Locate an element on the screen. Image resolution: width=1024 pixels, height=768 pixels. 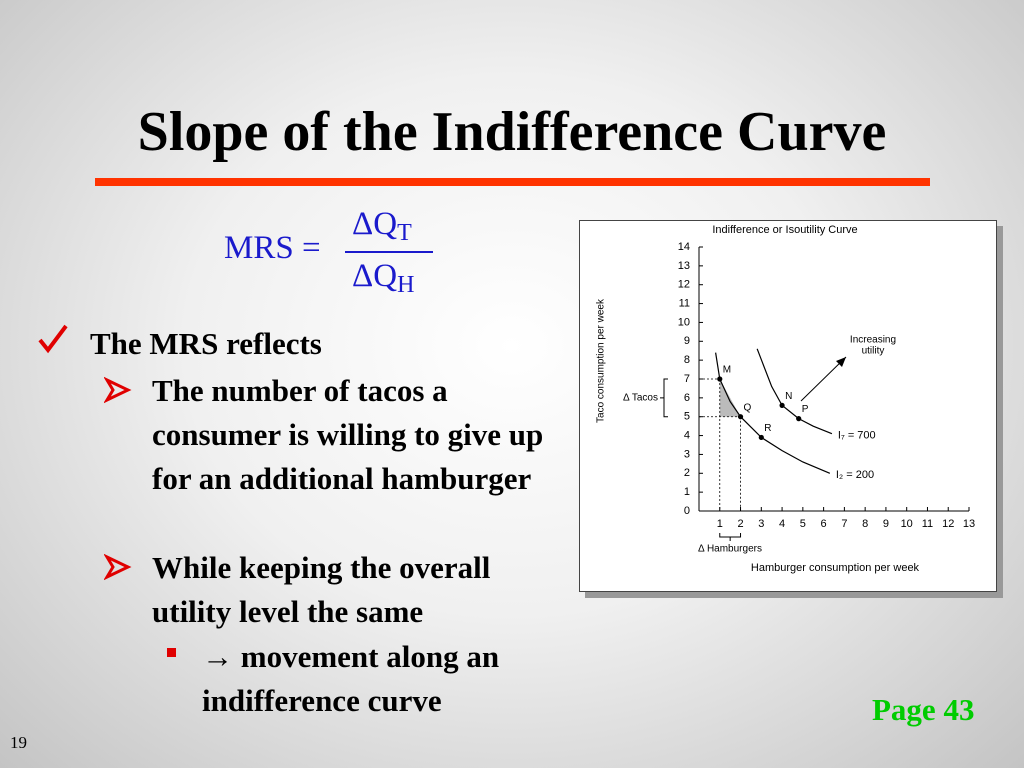
x-tick-label: 8 is located at coordinates (865, 524).